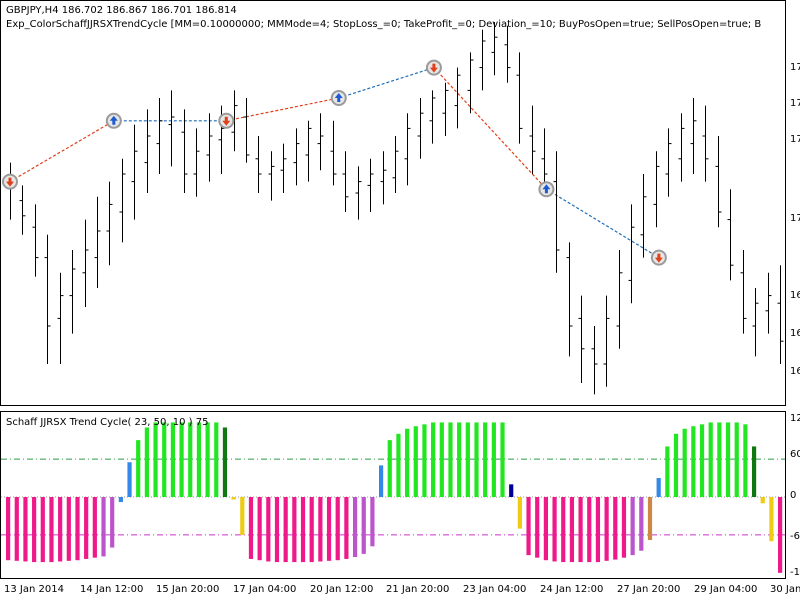 The height and width of the screenshot is (604, 800). Describe the element at coordinates (795, 333) in the screenshot. I see `price-label: 16` at that location.